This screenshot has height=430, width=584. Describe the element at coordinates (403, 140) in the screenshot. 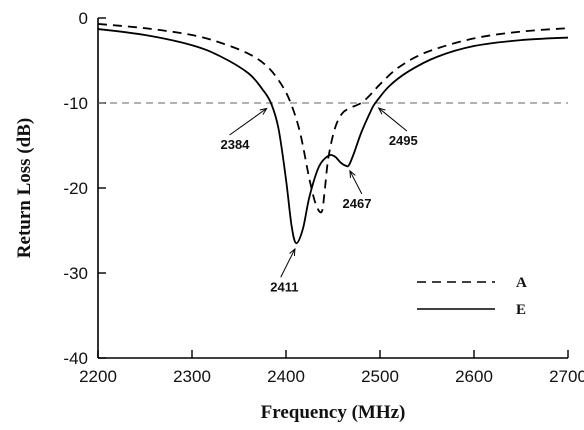

I see `annotation-label: 2495` at that location.